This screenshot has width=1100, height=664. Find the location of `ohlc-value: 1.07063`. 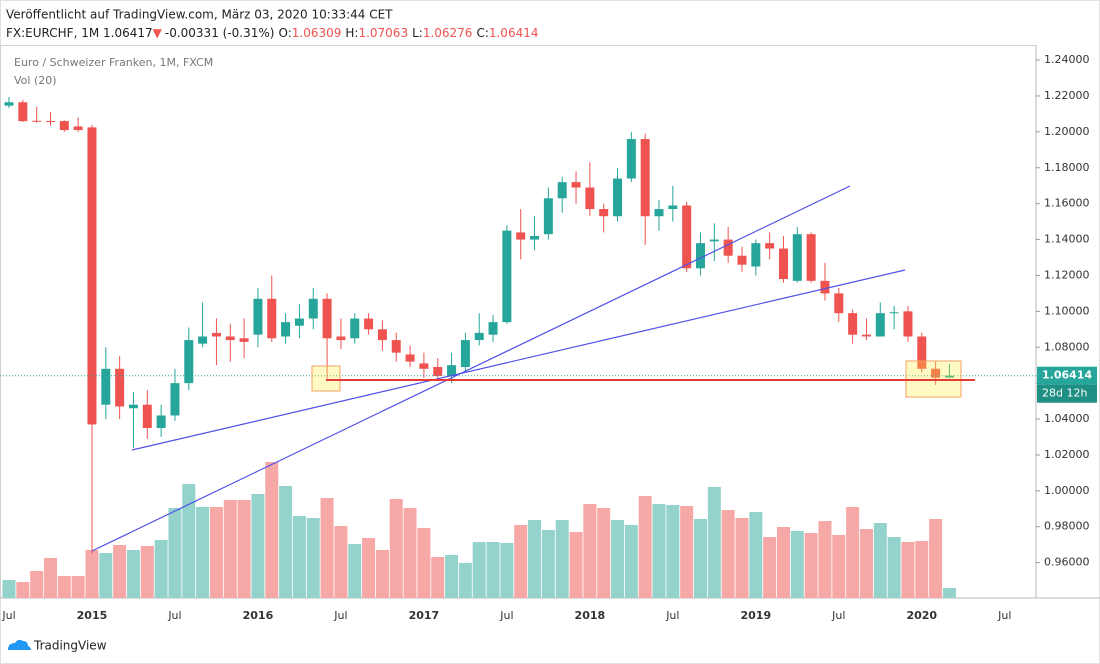

ohlc-value: 1.07063 is located at coordinates (383, 33).